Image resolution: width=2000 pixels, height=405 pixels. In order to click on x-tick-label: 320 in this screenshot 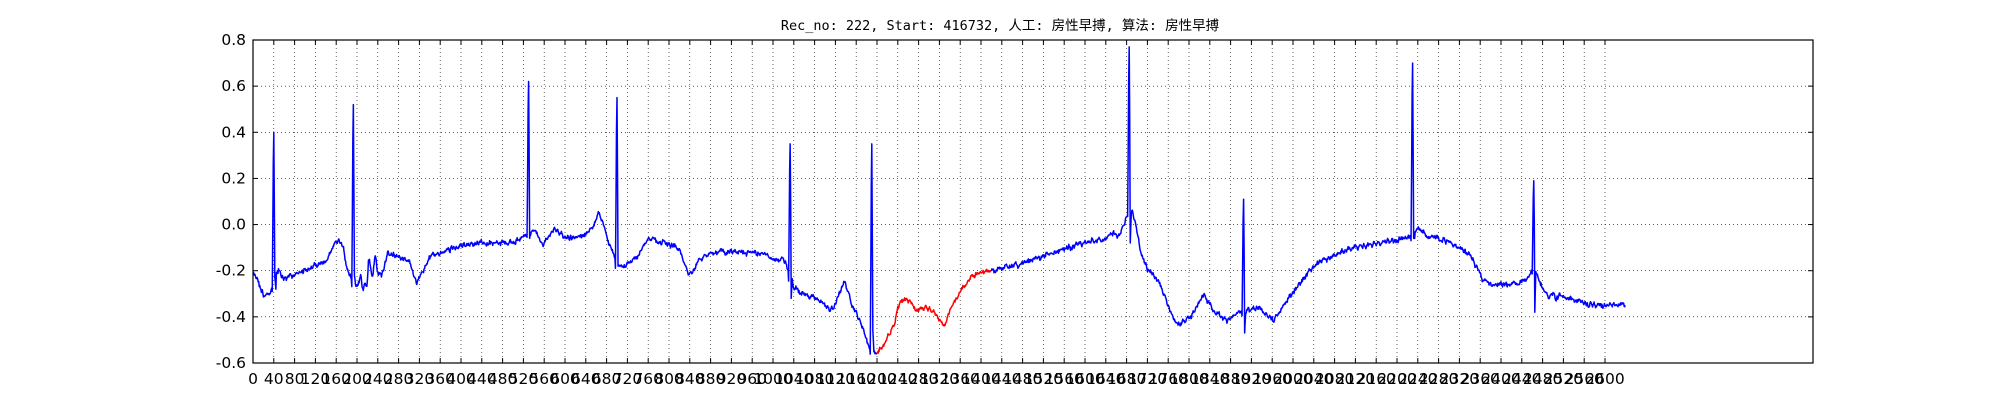, I will do `click(420, 379)`.